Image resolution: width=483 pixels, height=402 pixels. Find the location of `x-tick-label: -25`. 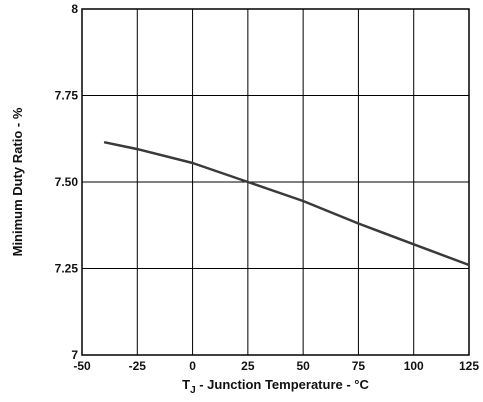

x-tick-label: -25 is located at coordinates (138, 366).